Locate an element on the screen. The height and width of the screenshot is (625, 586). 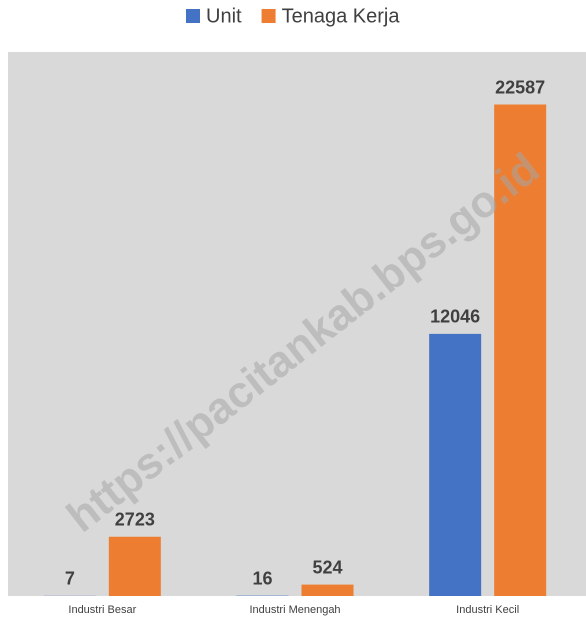
value-label: 524 is located at coordinates (327, 567).